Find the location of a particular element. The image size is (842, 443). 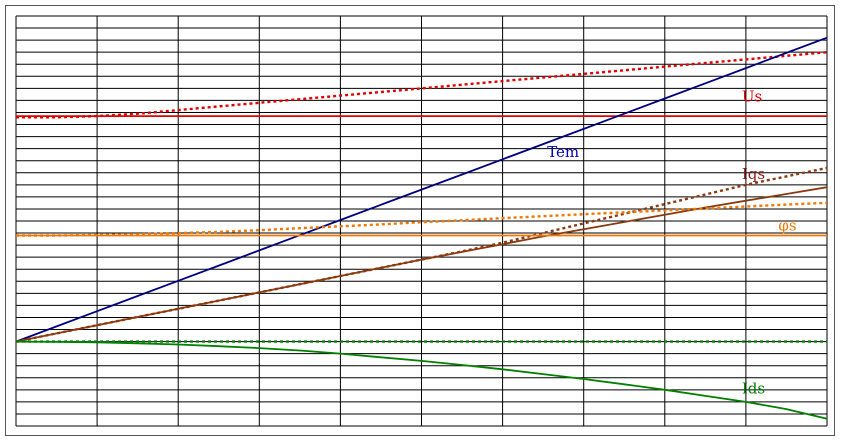

series-label-iqs: Iqs is located at coordinates (753, 174).